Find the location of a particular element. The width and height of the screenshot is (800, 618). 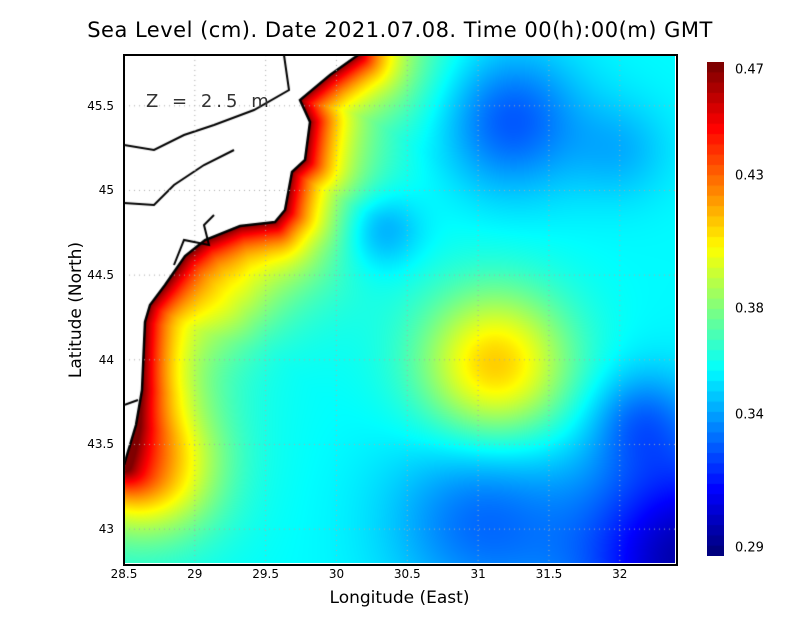

x-tick-label: 28.5 is located at coordinates (124, 574).